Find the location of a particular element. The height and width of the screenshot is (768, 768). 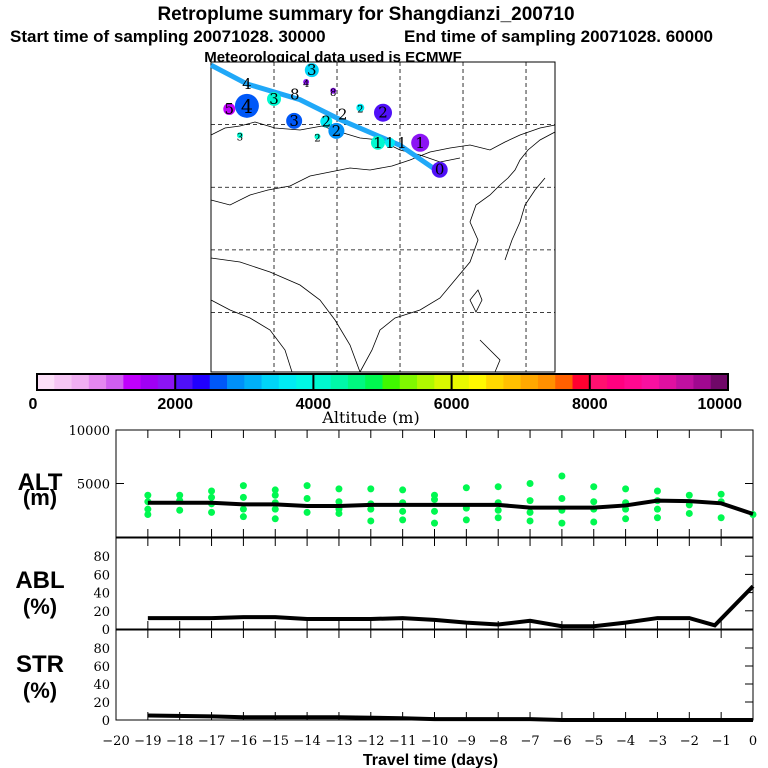

str-series-line is located at coordinates (450, 717).